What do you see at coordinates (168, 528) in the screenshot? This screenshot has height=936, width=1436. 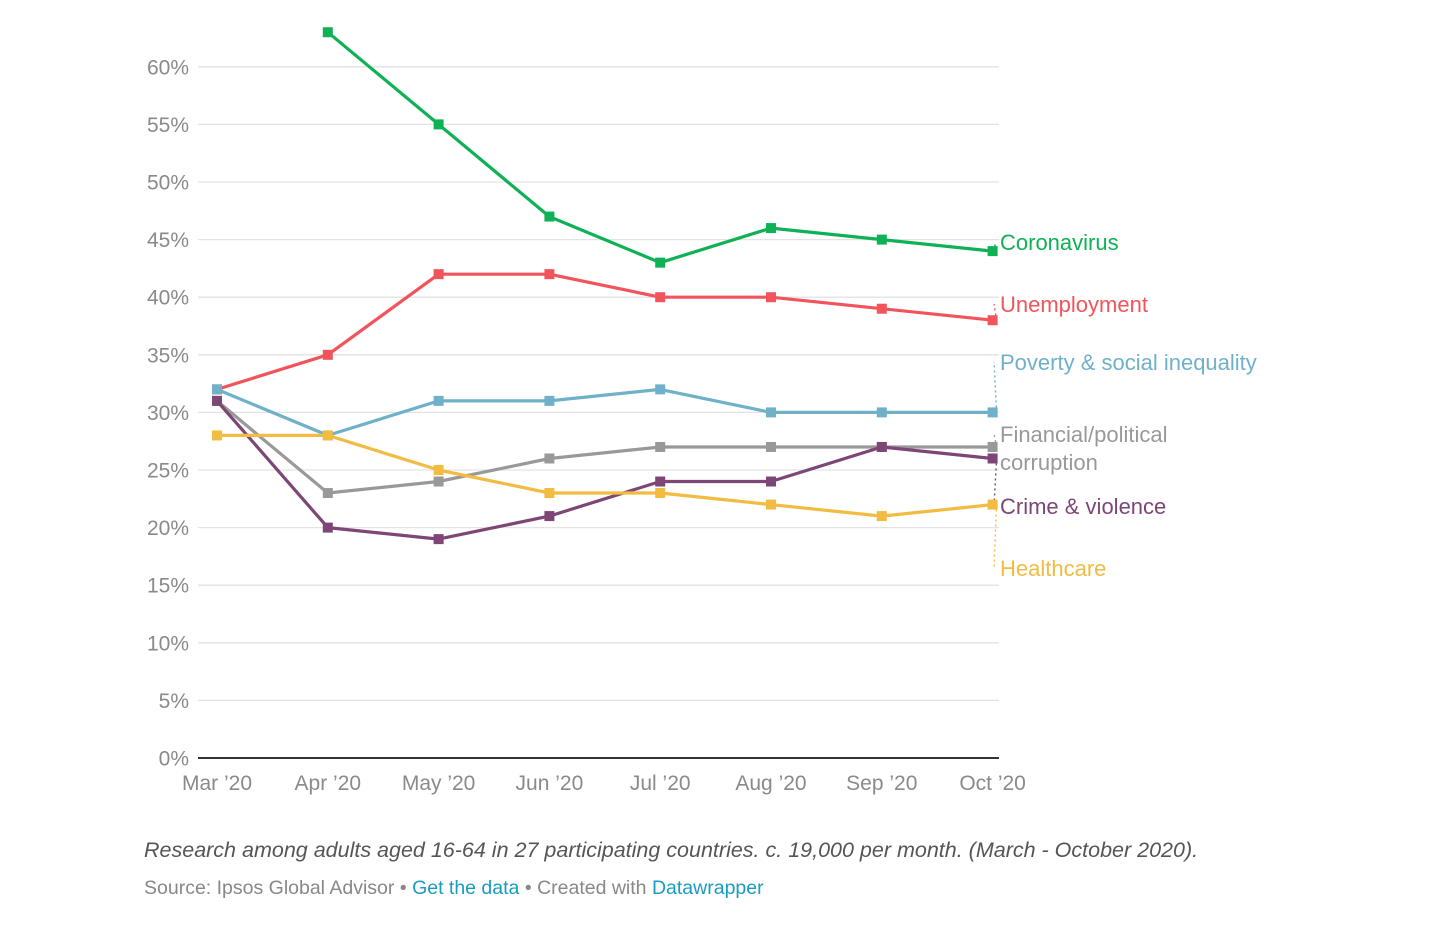 I see `y-tick-label: 20%` at bounding box center [168, 528].